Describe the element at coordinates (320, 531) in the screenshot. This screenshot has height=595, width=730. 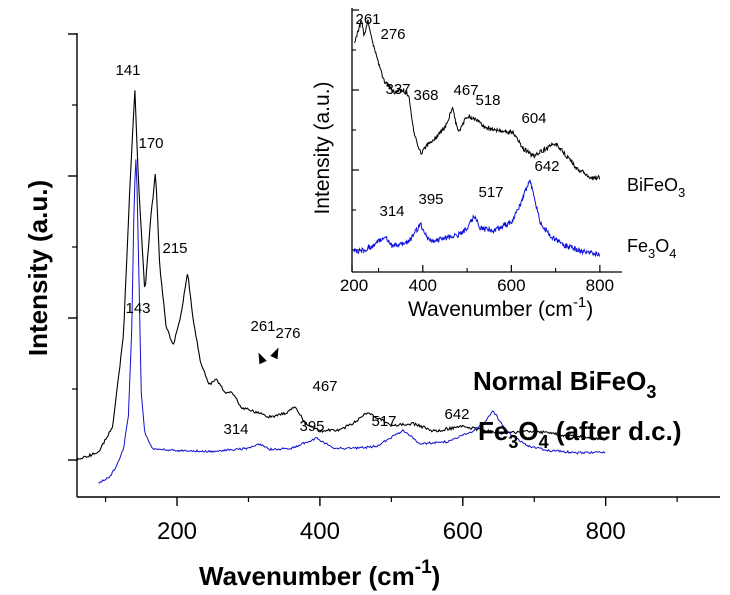
I see `main-x-tick-label: 400` at that location.